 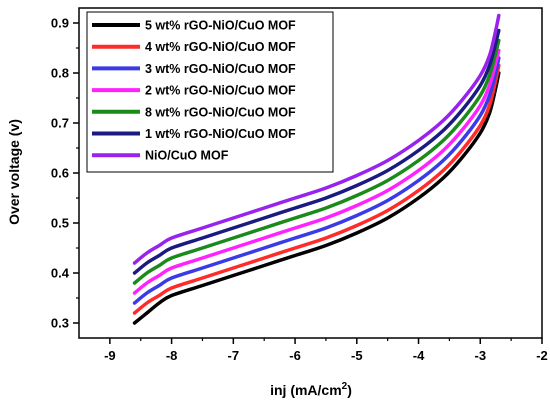 I want to click on legend-entry: 4 wt% rGO-NiO/CuO MOF, so click(x=220, y=47).